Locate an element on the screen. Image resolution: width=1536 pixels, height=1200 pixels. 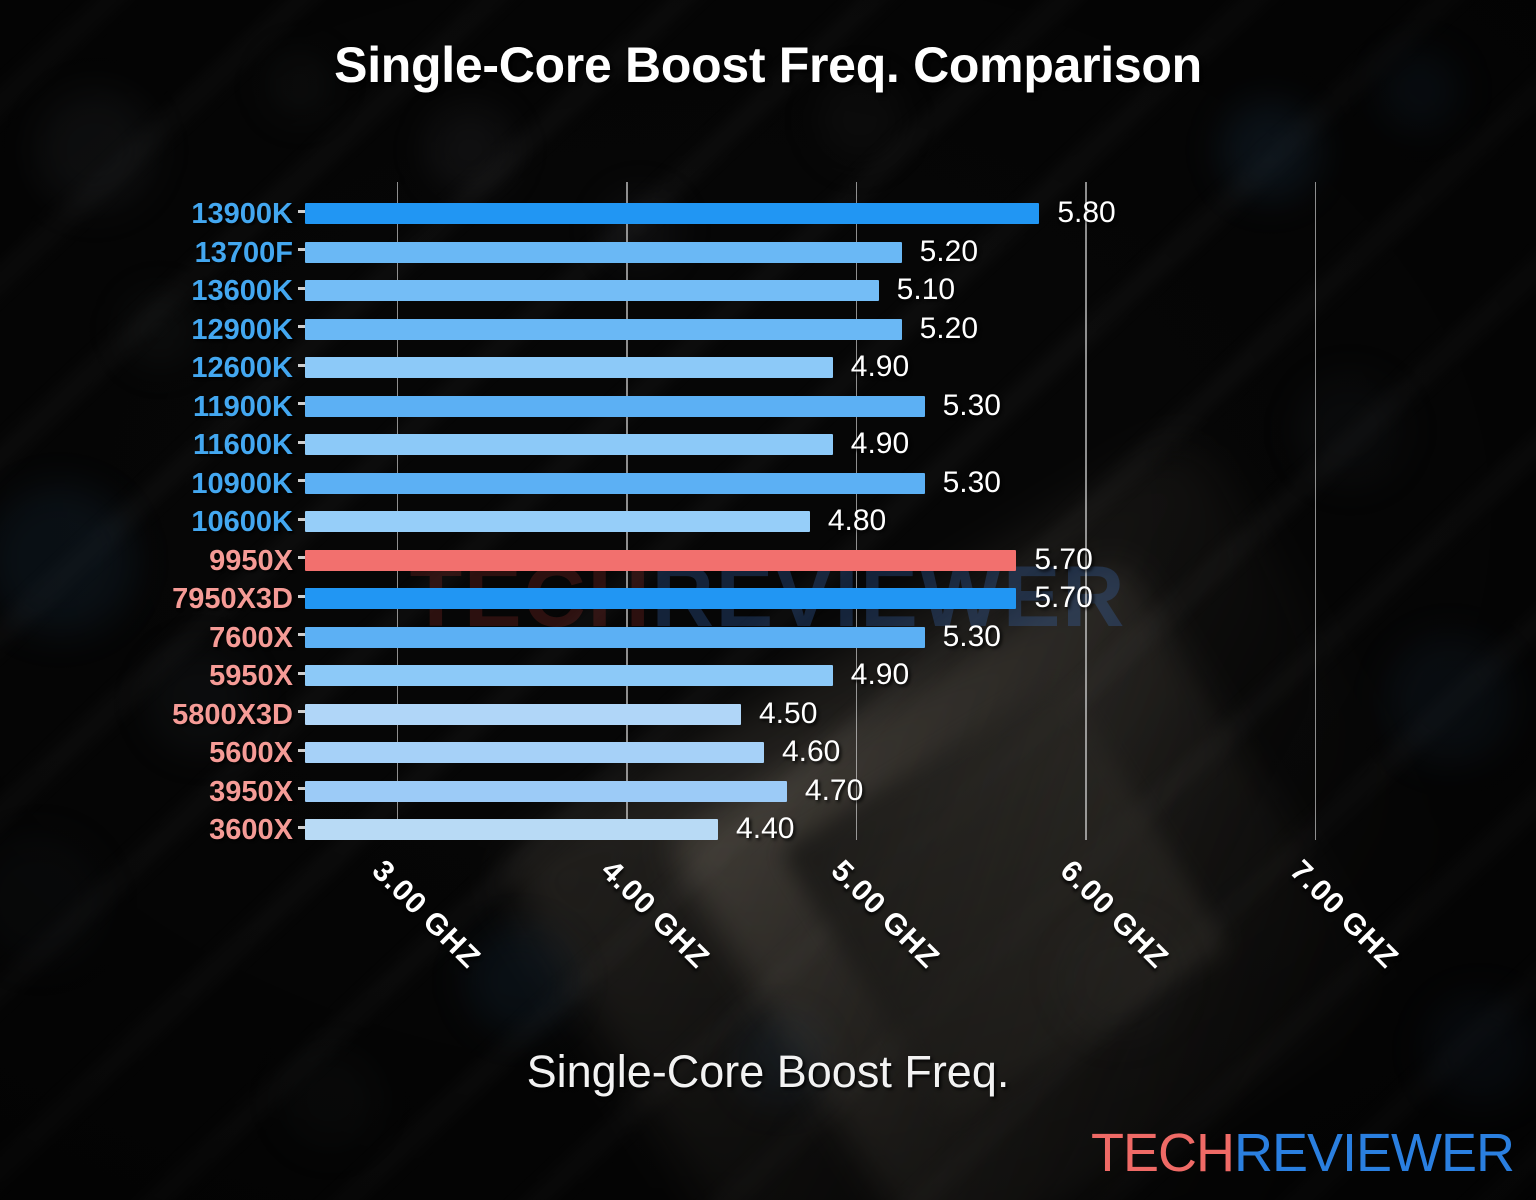
bar-row: 10900K 5.30 is located at coordinates (793, 485).